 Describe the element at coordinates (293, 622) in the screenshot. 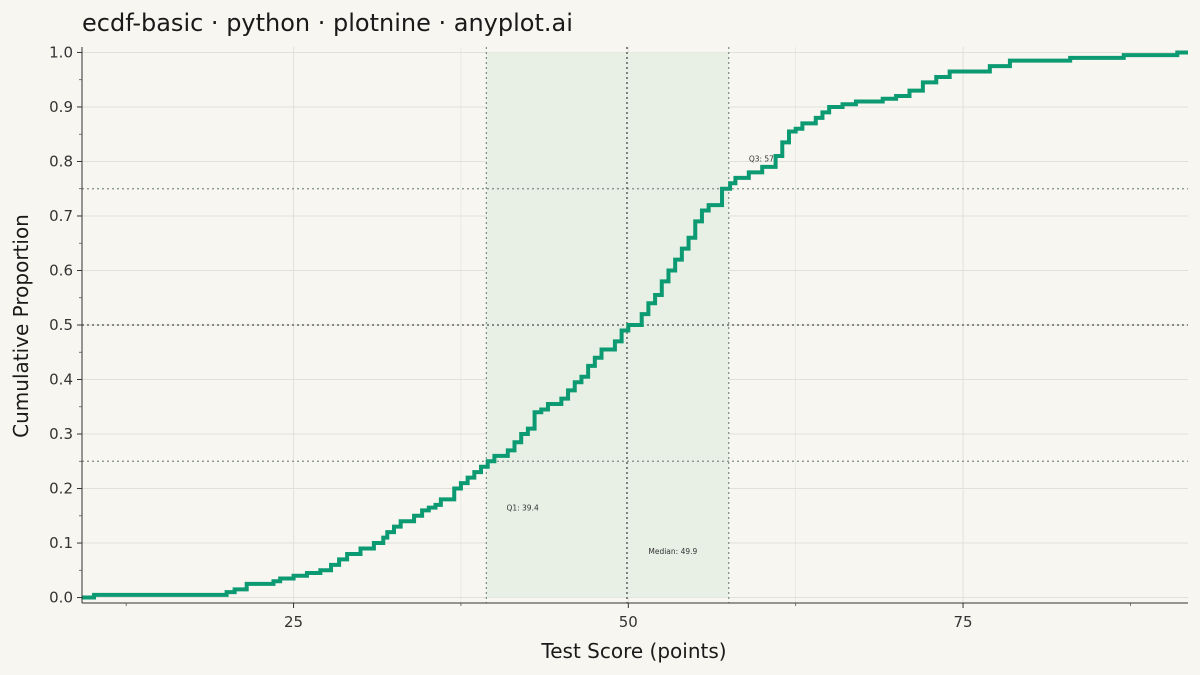

I see `x-tick-label: 25` at that location.